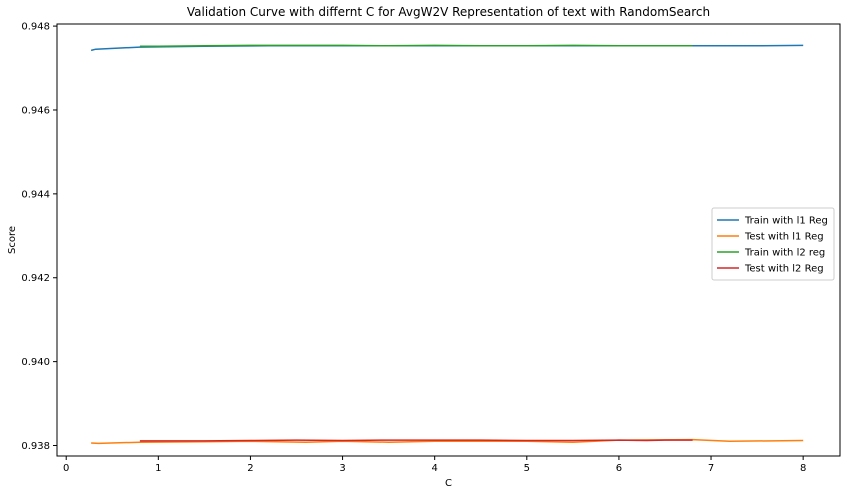 Image resolution: width=848 pixels, height=500 pixels. Describe the element at coordinates (35, 278) in the screenshot. I see `y-tick-label: 0.942` at that location.